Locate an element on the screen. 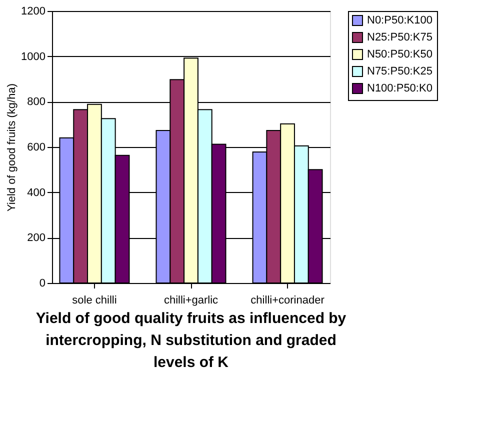 The height and width of the screenshot is (444, 497). legend-label: N100:P50:K0 is located at coordinates (399, 88).